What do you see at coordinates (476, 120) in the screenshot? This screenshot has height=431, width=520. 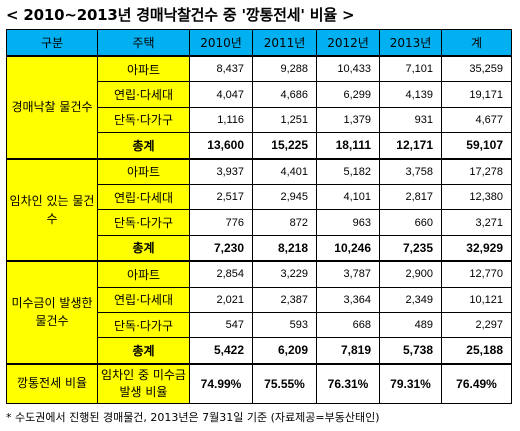 I see `value-cell: 4,677` at bounding box center [476, 120].